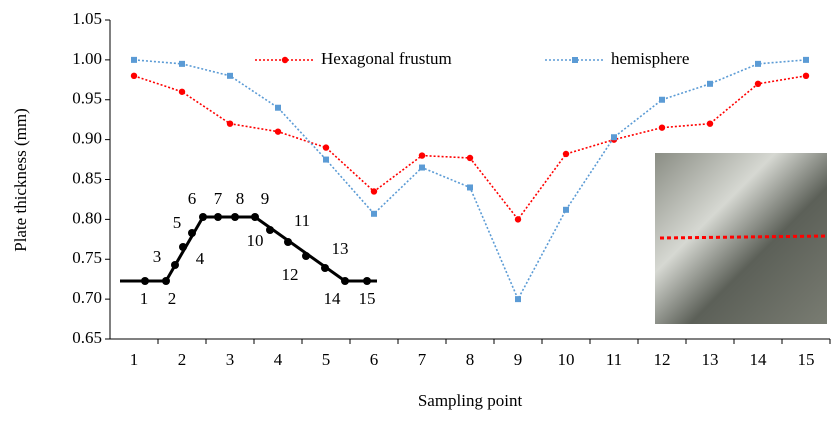  Describe the element at coordinates (470, 359) in the screenshot. I see `x-tick-label: 8` at that location.